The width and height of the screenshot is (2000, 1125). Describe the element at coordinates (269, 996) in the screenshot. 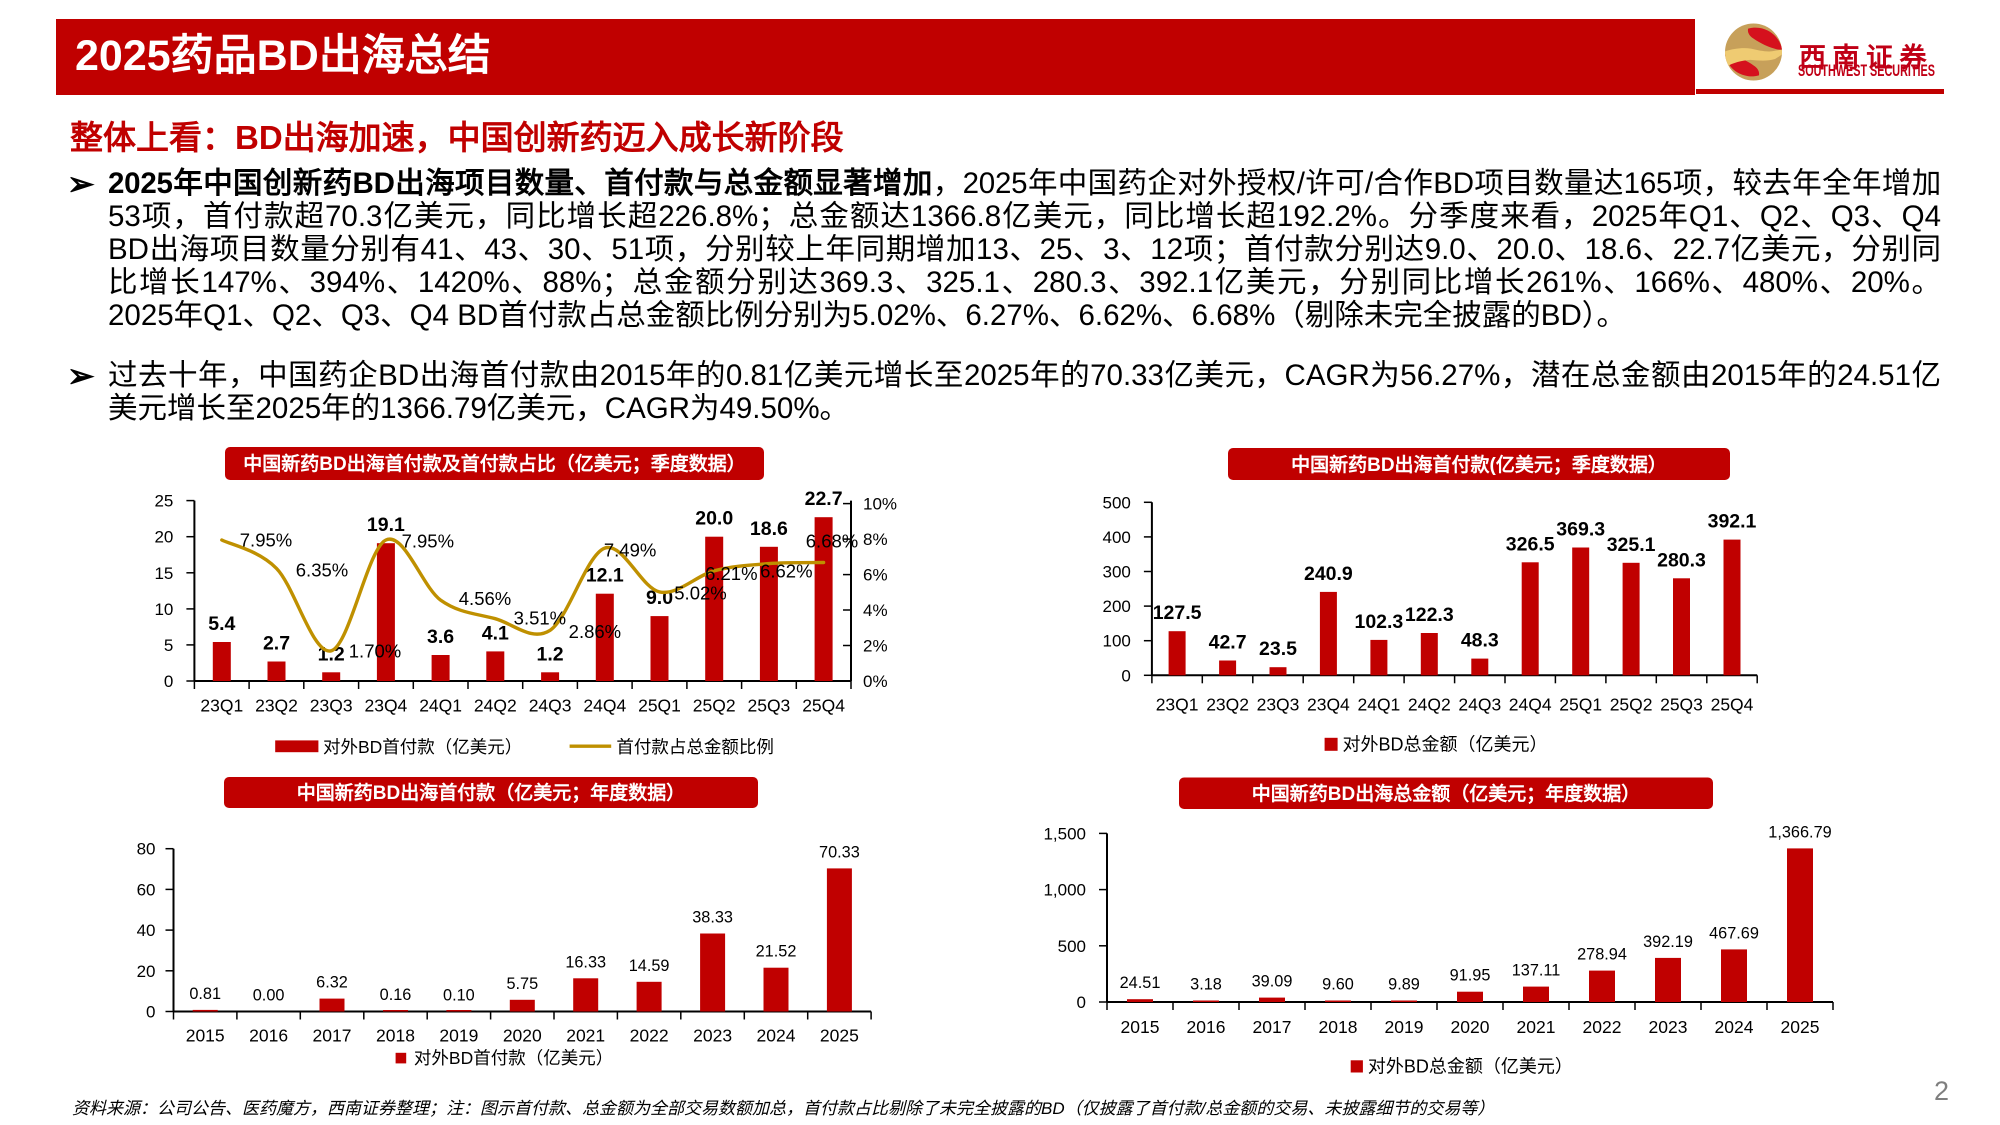

I see `svg-text: 0.00` at that location.